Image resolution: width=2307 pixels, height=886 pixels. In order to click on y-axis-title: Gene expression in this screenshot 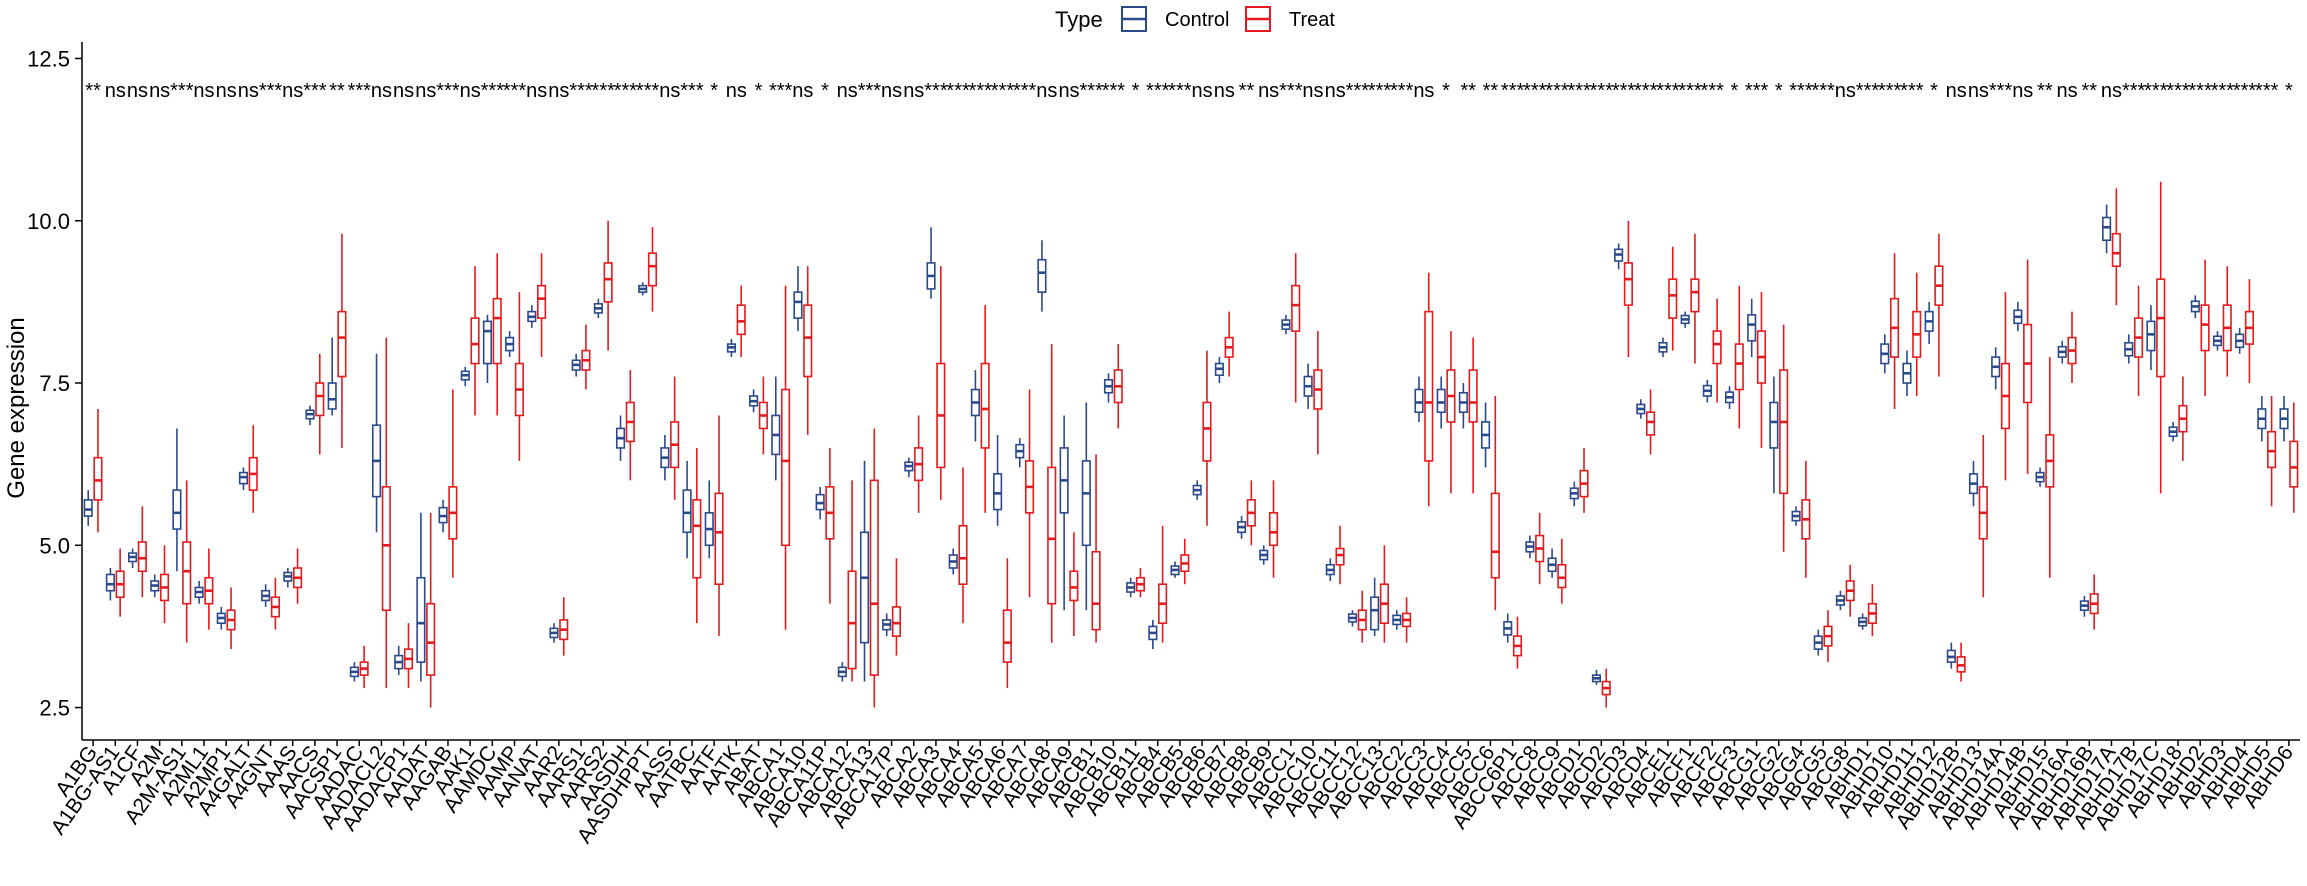, I will do `click(16, 407)`.